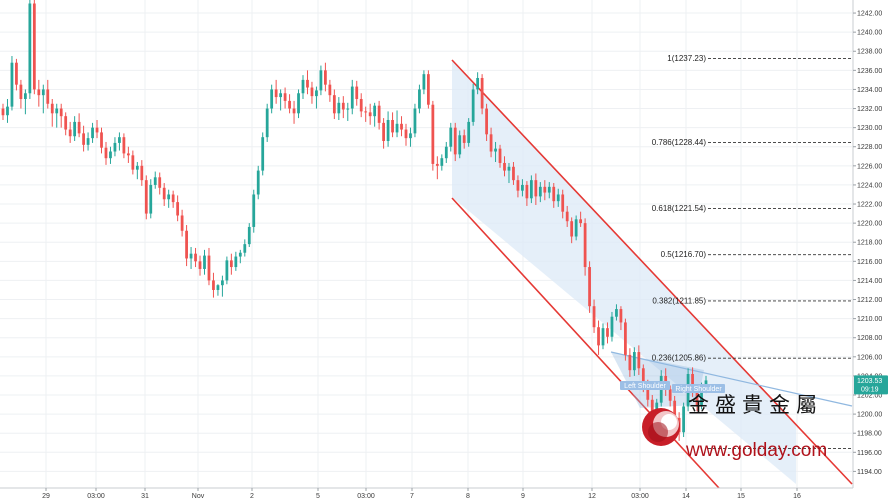 The image size is (889, 501). I want to click on fib-level-label: 0.5(1216.70), so click(684, 254).